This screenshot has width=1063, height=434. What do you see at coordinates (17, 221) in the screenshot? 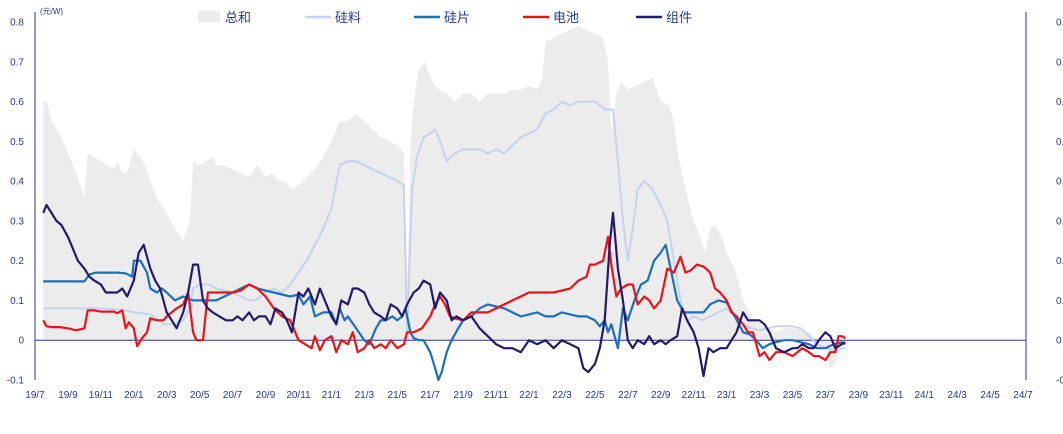
I see `y-tick-label-left: 0.3` at bounding box center [17, 221].